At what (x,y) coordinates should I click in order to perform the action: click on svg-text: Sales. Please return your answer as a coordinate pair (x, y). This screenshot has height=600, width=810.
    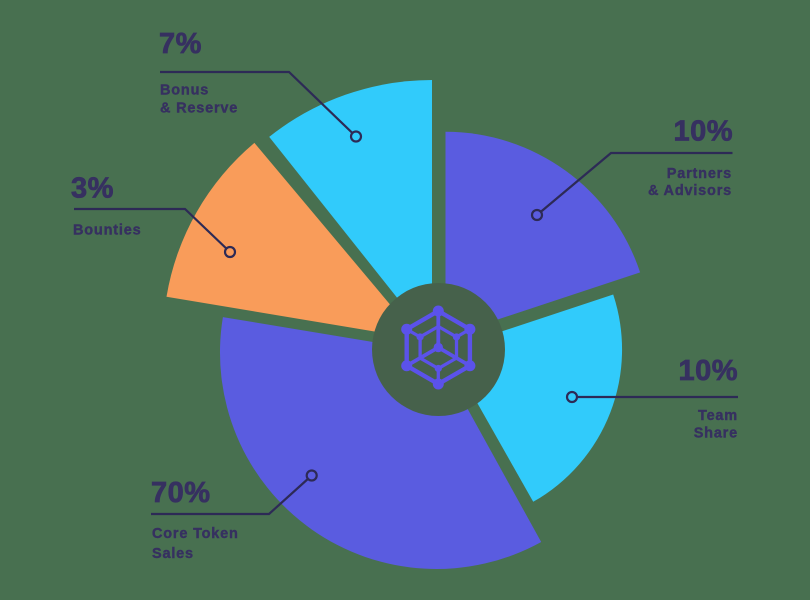
    Looking at the image, I should click on (173, 554).